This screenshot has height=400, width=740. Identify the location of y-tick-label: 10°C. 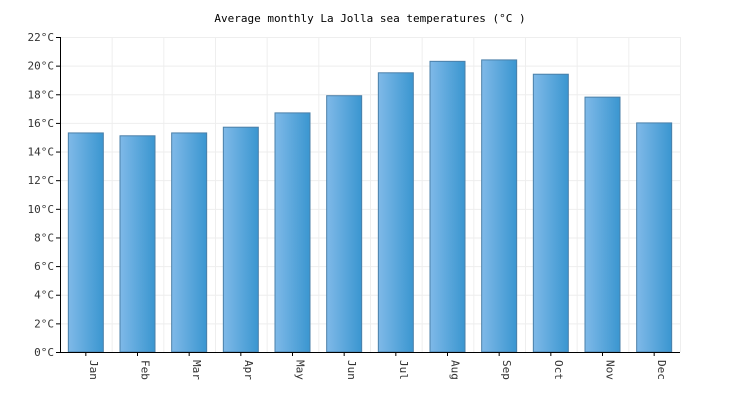
(41, 209).